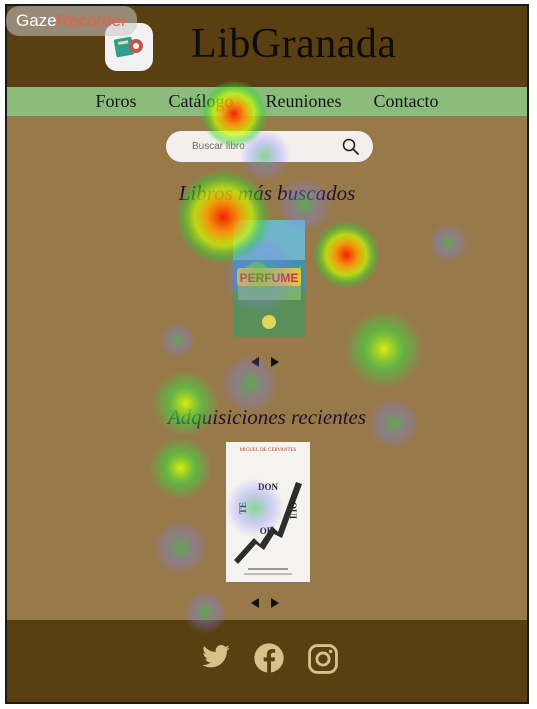  I want to click on book-word-qui: QUI, so click(293, 511).